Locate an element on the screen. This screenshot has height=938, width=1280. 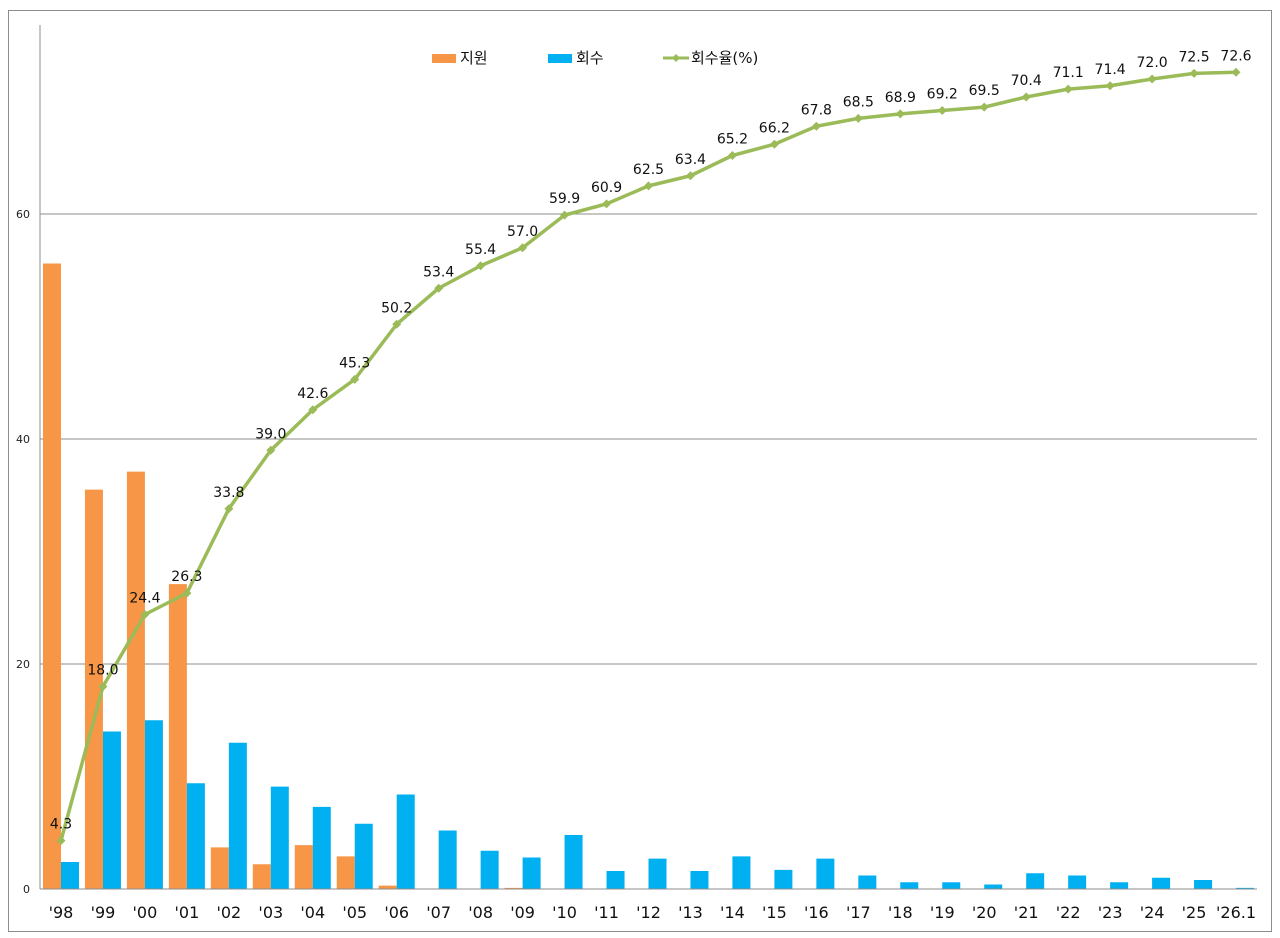
x-tick-label: '07 is located at coordinates (438, 912).